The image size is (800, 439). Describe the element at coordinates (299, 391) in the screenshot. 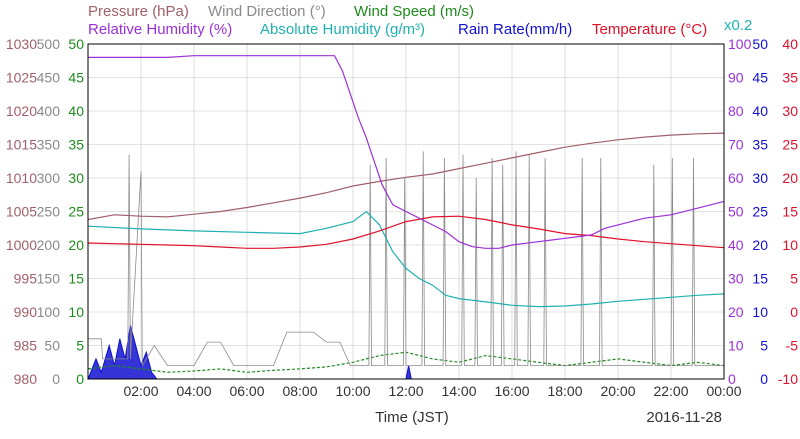

I see `x-tick-label: 08:00` at that location.